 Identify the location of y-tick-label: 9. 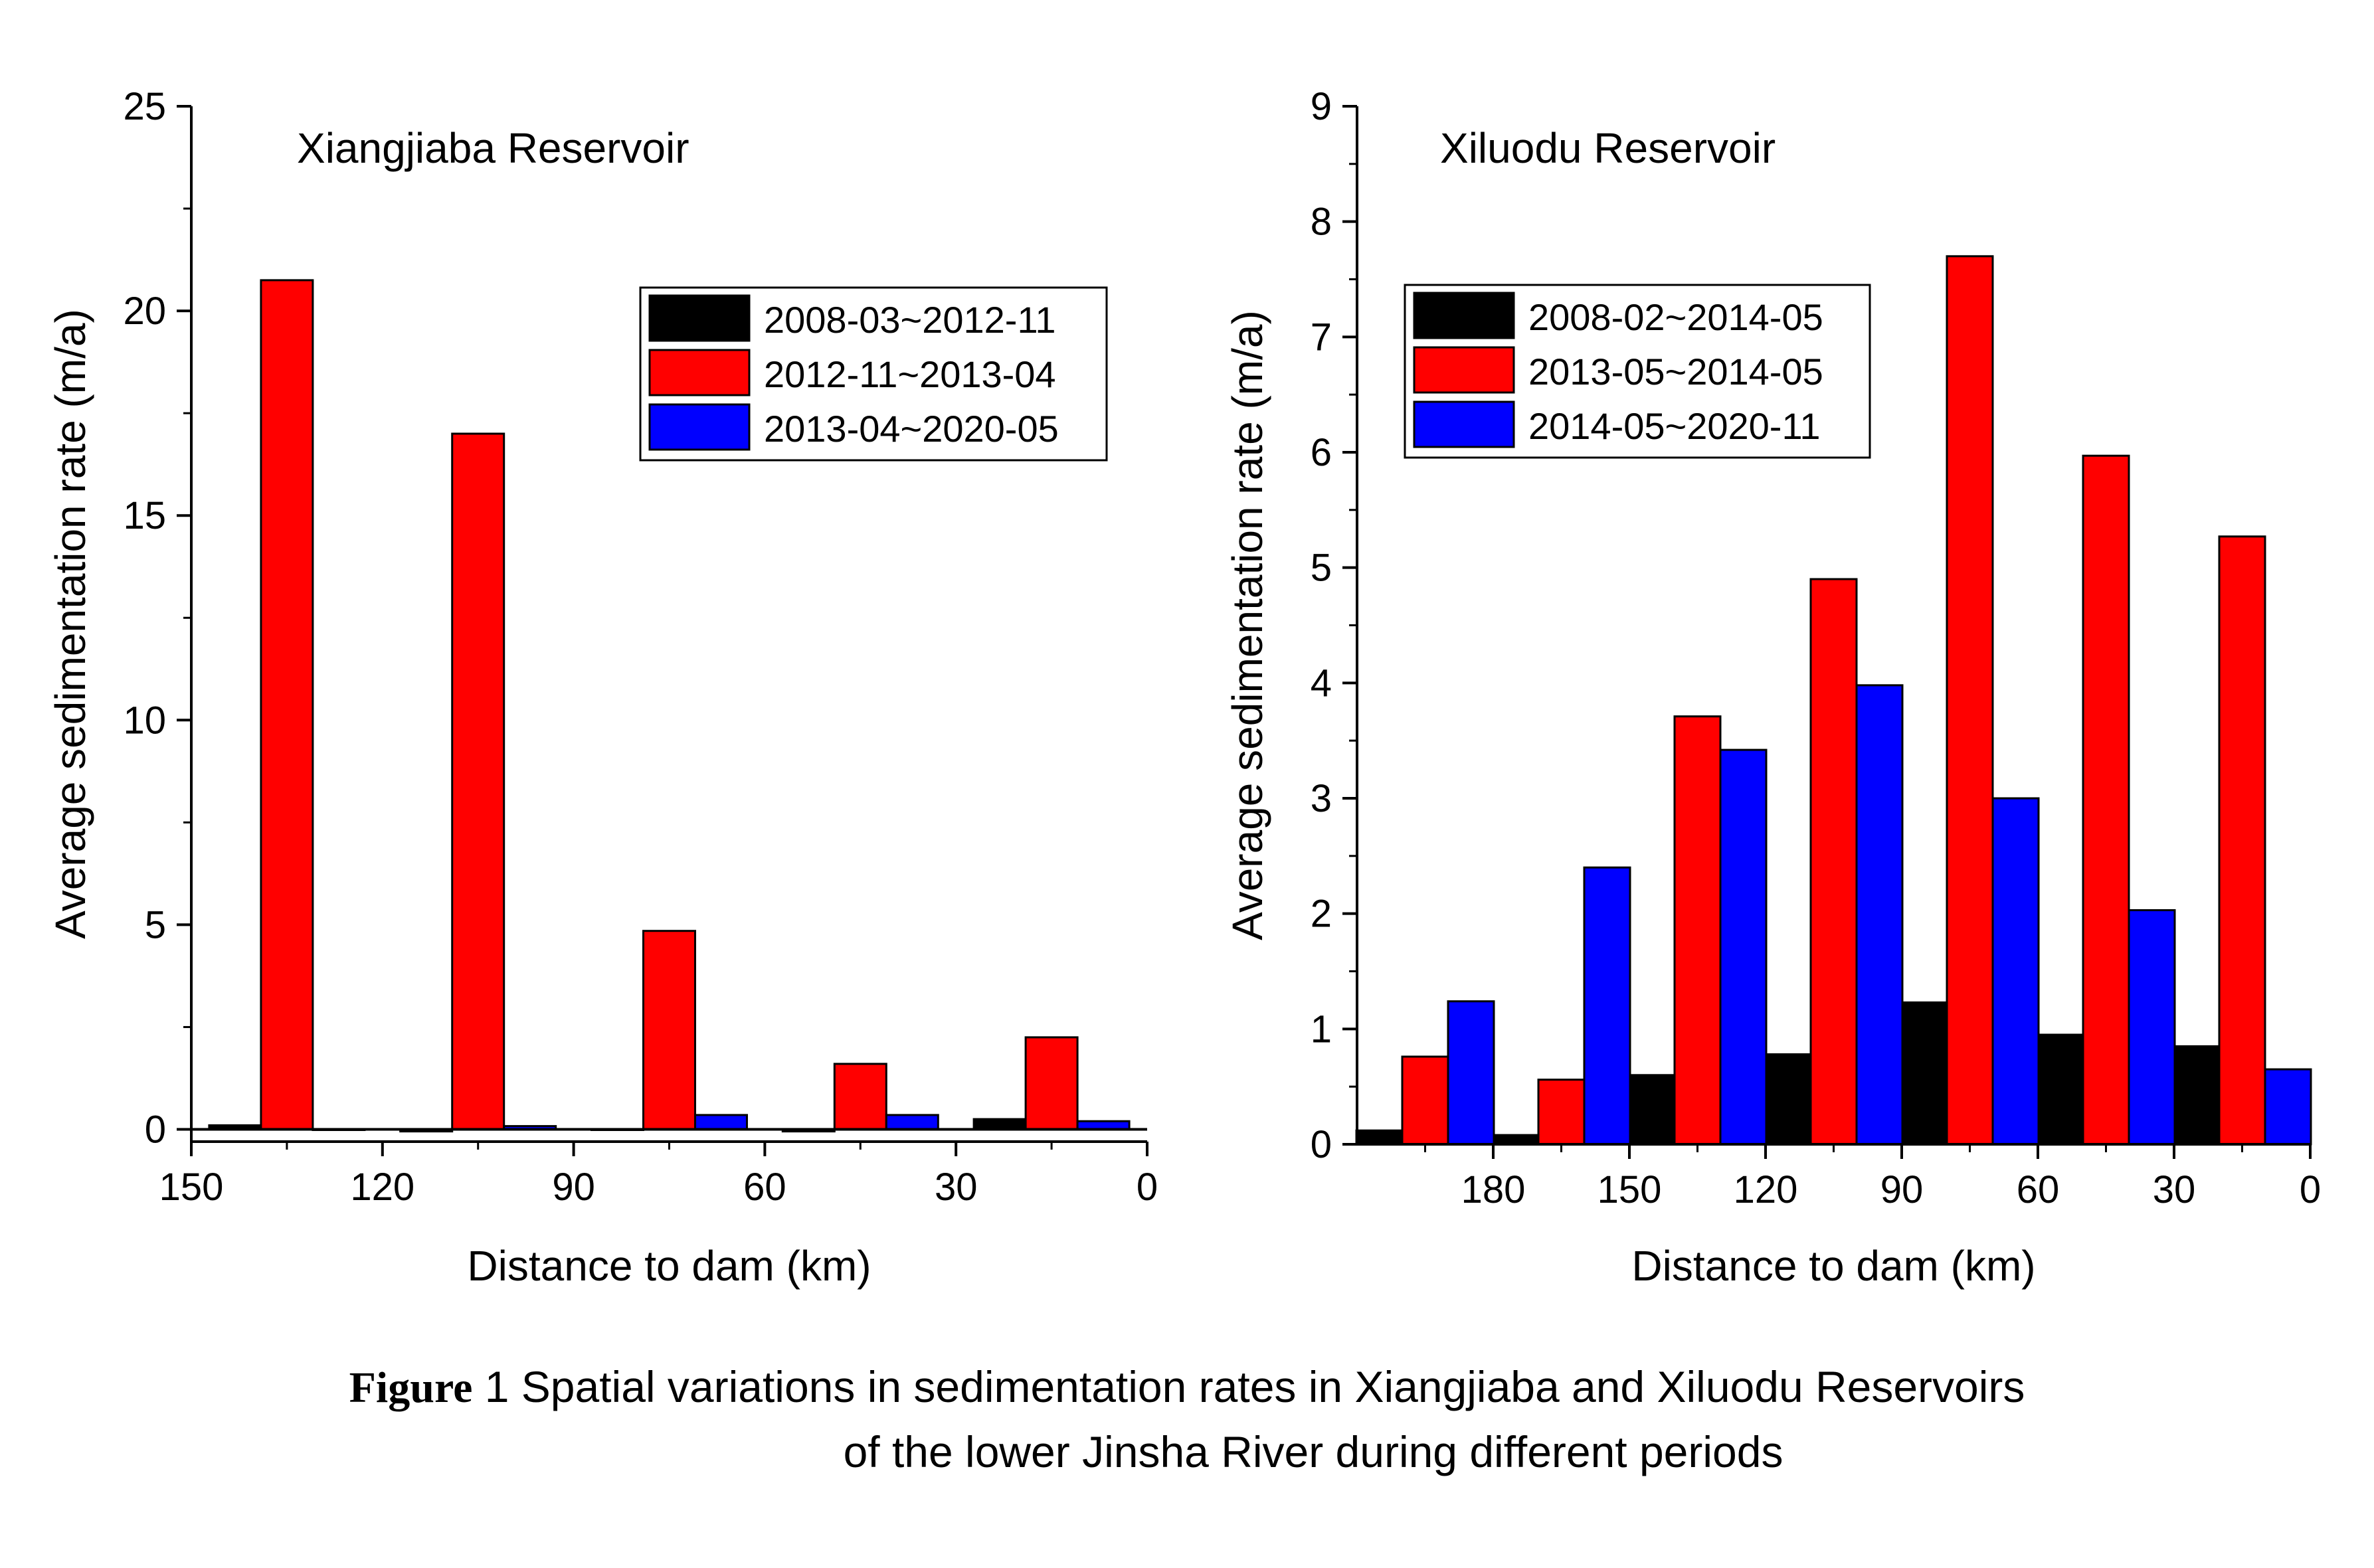
(1321, 106).